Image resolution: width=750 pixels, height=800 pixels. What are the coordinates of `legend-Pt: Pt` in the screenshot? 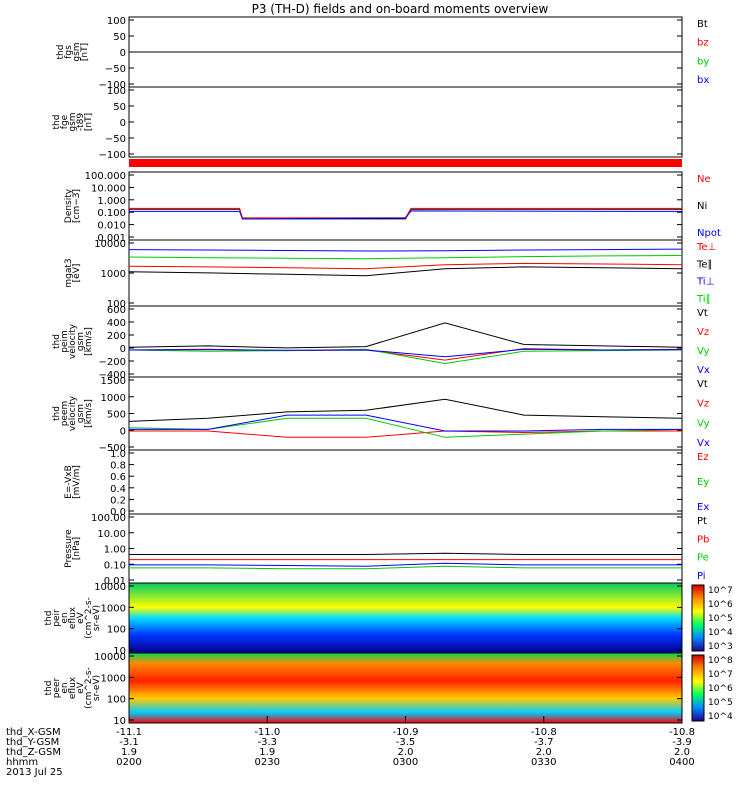 It's located at (702, 521).